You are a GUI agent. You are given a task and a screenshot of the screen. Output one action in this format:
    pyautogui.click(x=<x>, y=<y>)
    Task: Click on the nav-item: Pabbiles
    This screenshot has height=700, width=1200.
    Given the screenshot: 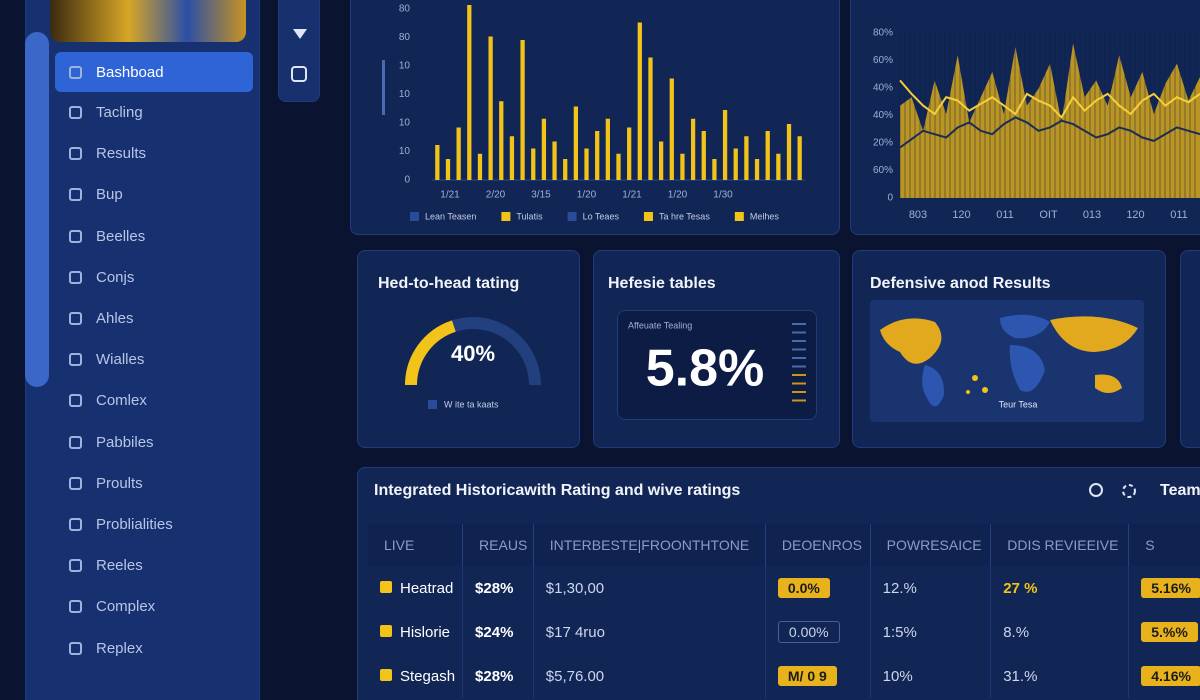 What is the action you would take?
    pyautogui.click(x=154, y=442)
    